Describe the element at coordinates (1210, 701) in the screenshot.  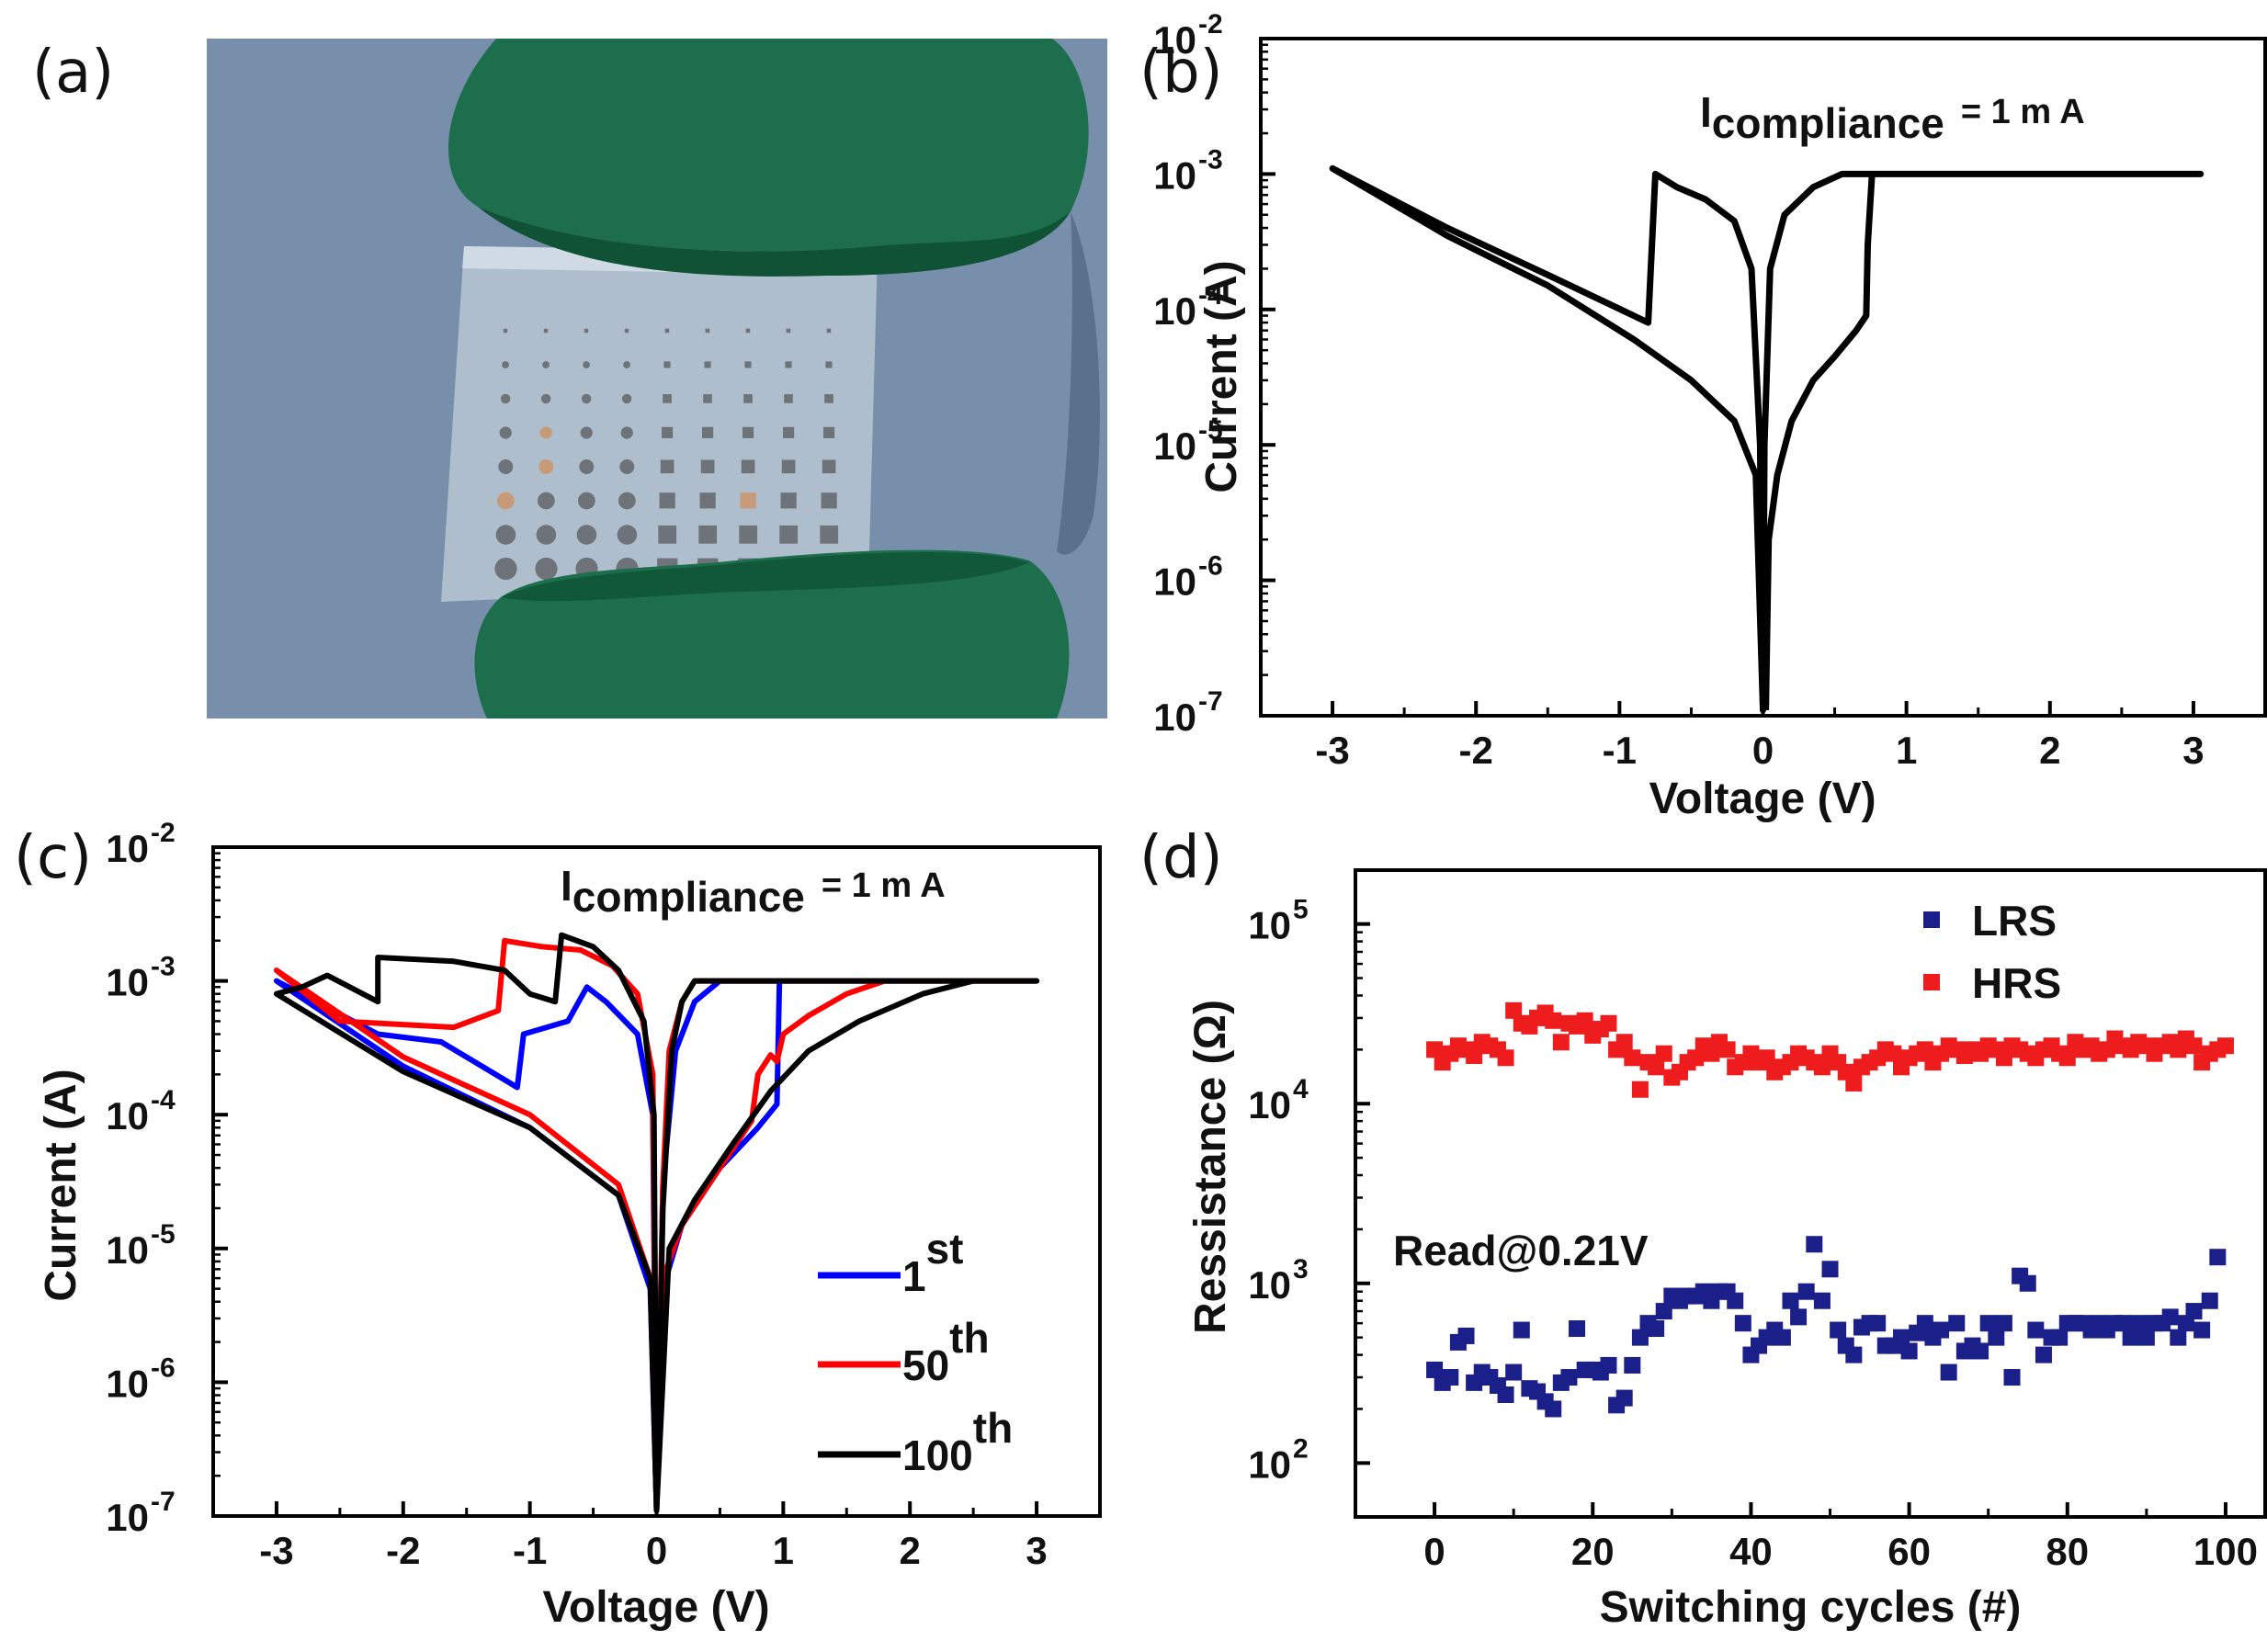
I see `y-tick-exponent: -7` at that location.